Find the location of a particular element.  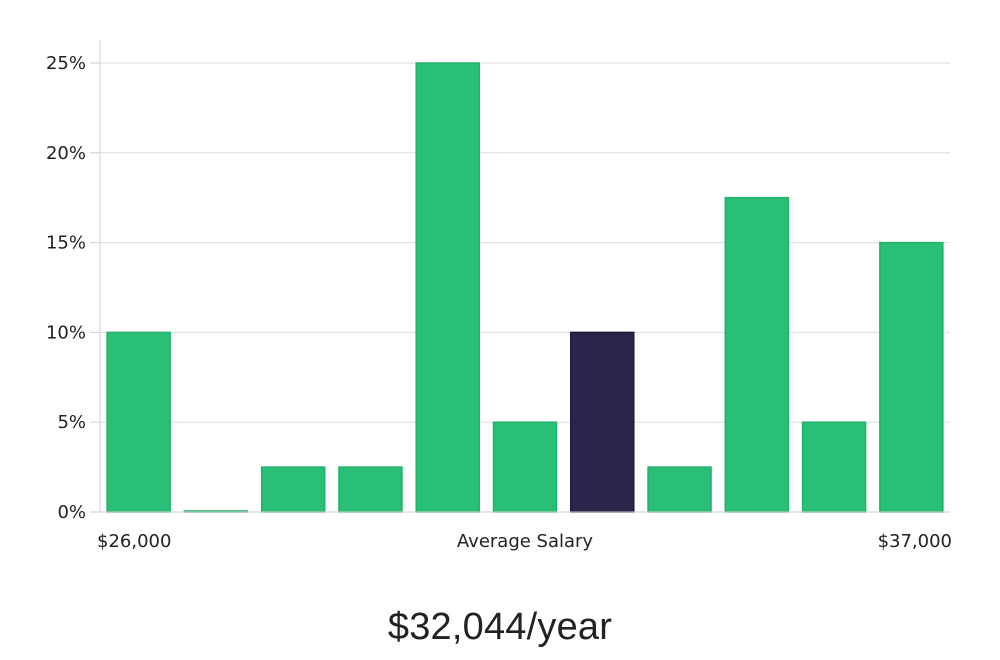

y-tick-label: 5% is located at coordinates (71, 422).